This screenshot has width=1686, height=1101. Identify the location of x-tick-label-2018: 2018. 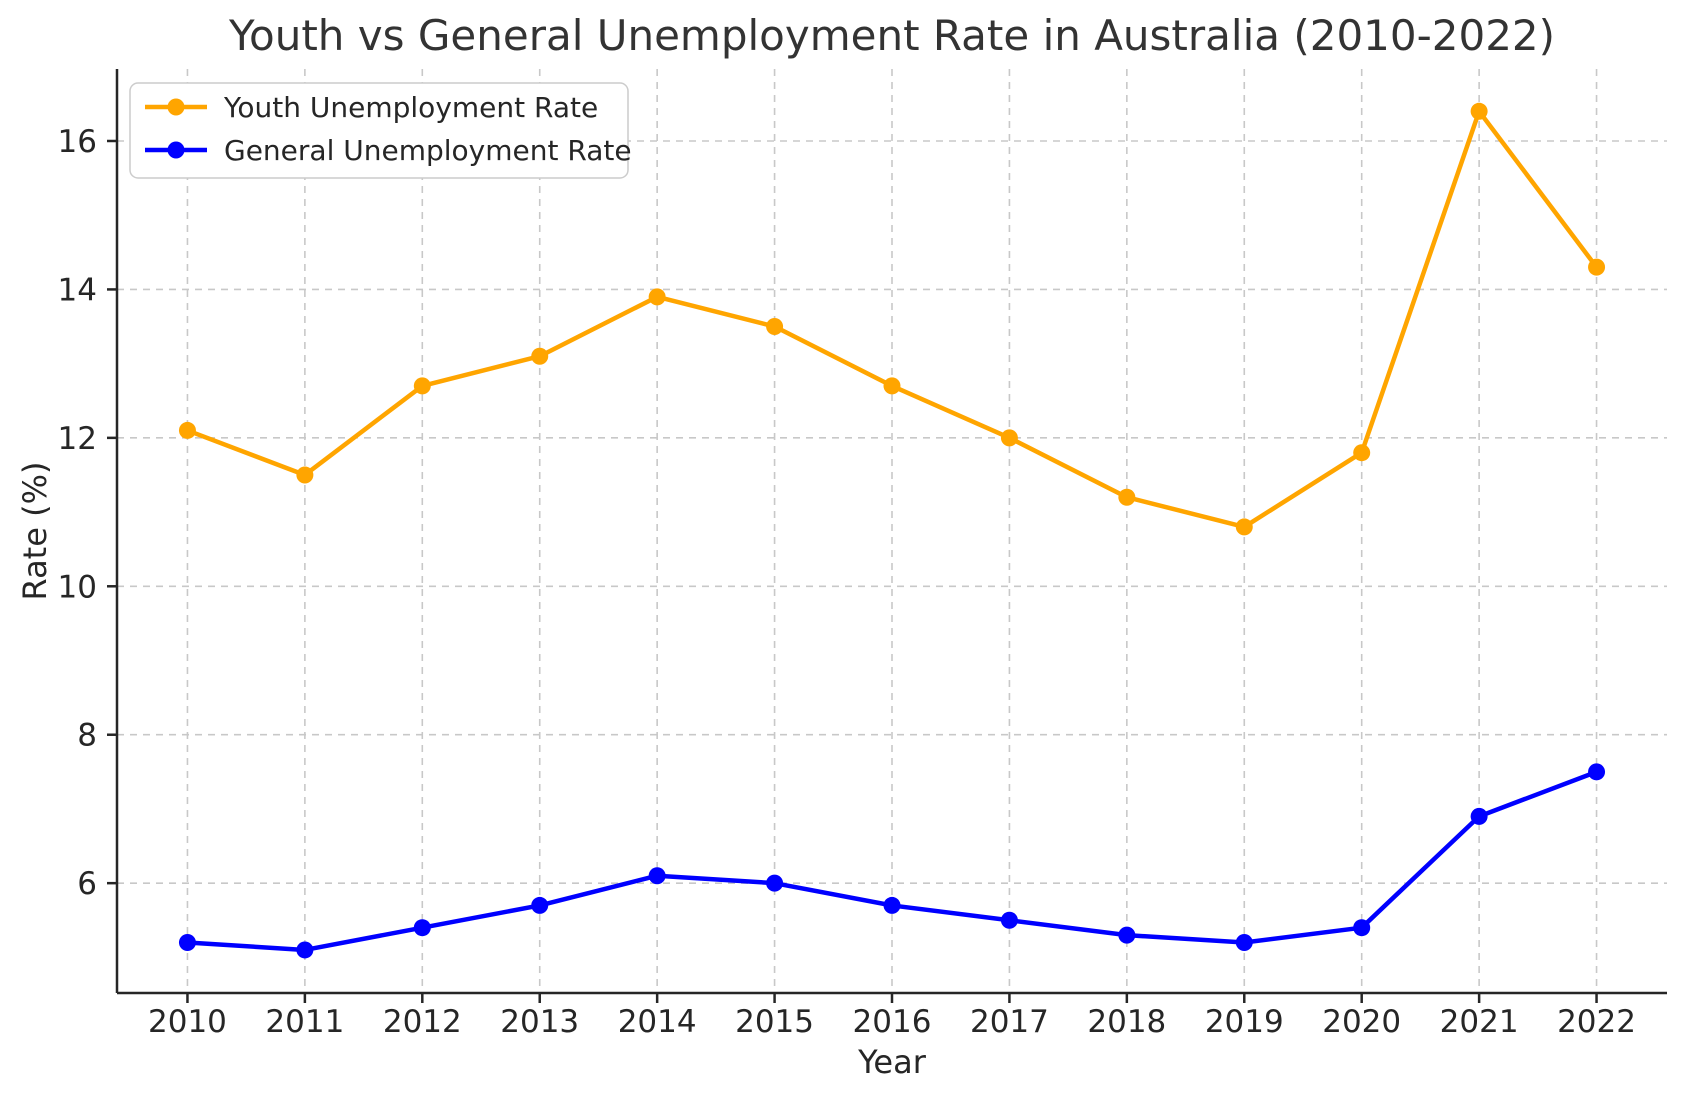
(1126, 1022).